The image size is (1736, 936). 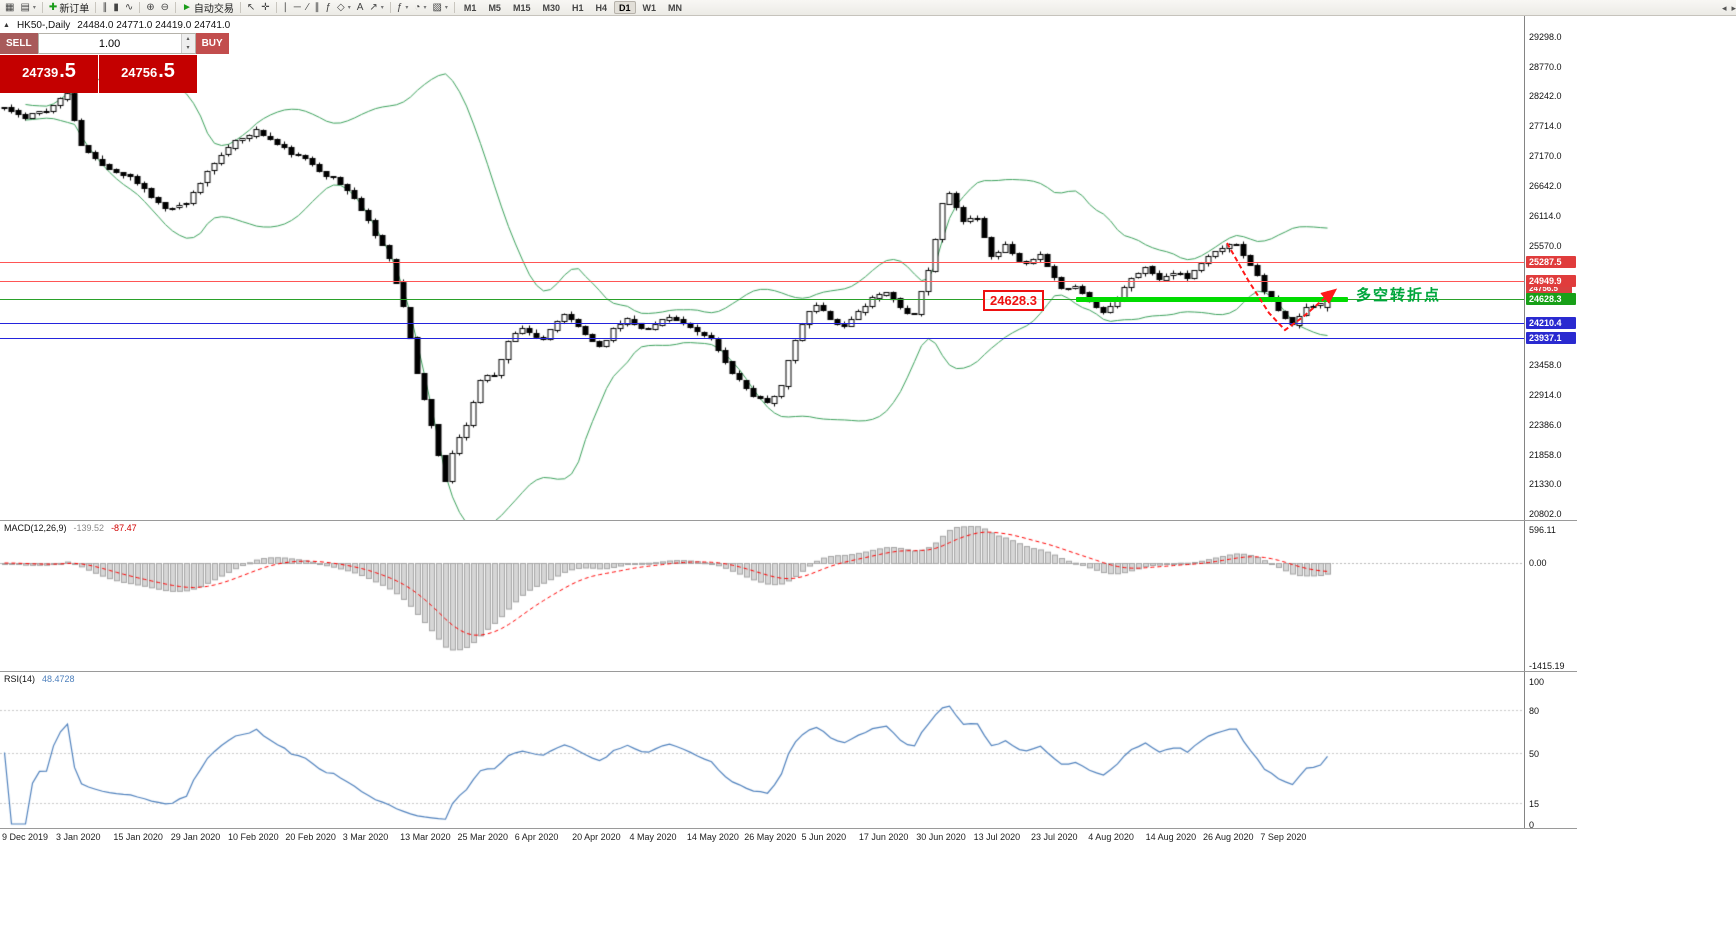 What do you see at coordinates (1551, 281) in the screenshot?
I see `price-level-badge: 24949.9` at bounding box center [1551, 281].